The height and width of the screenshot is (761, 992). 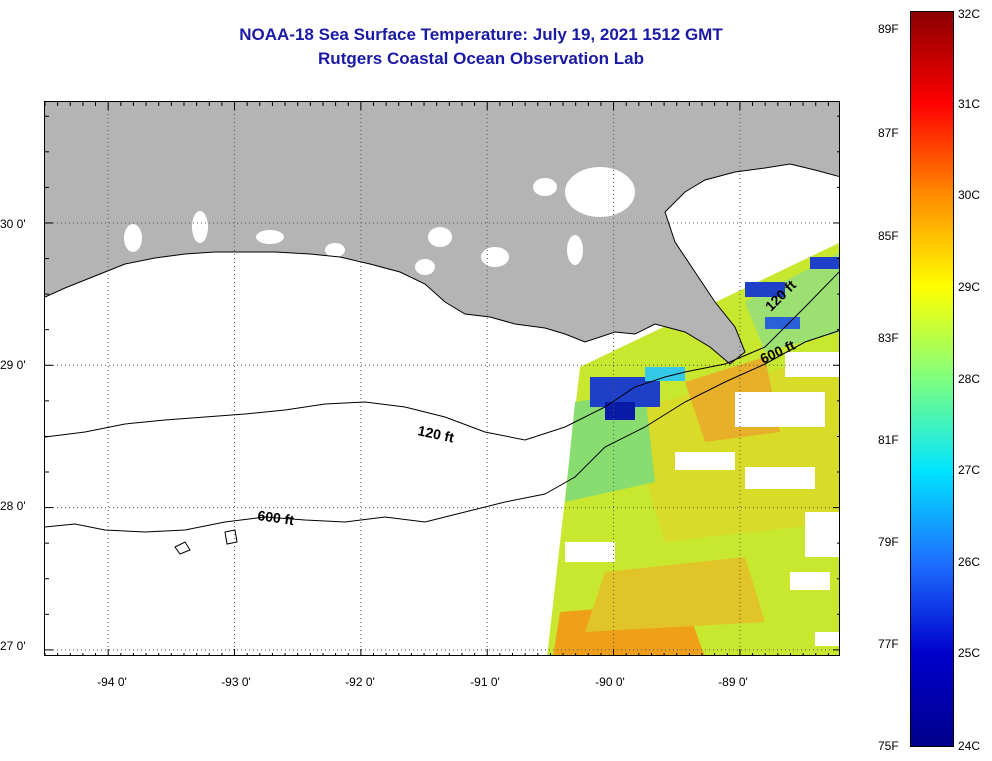 I want to click on lat-label-27: 27 0', so click(x=13, y=646).